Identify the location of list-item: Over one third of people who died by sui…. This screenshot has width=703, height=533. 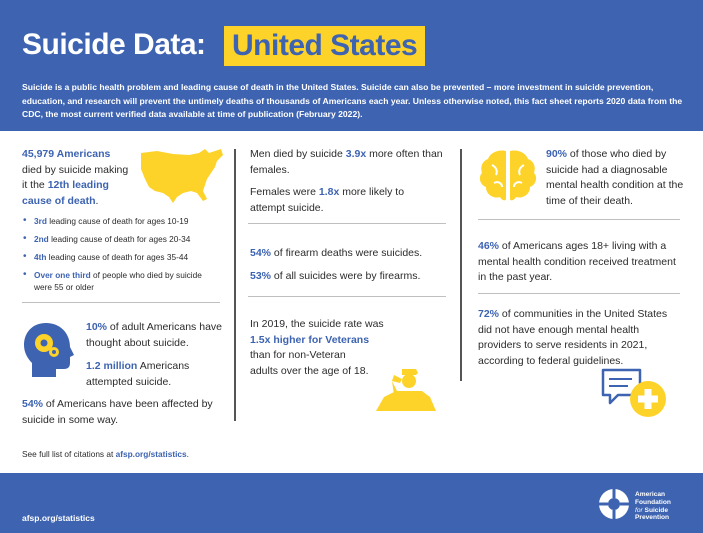
(122, 281).